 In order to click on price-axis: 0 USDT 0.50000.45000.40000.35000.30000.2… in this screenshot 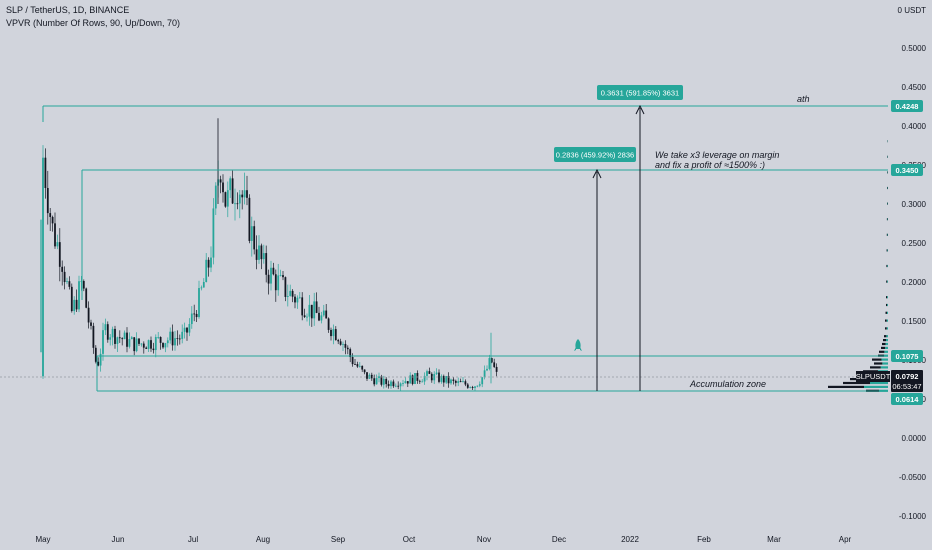, I will do `click(912, 263)`.